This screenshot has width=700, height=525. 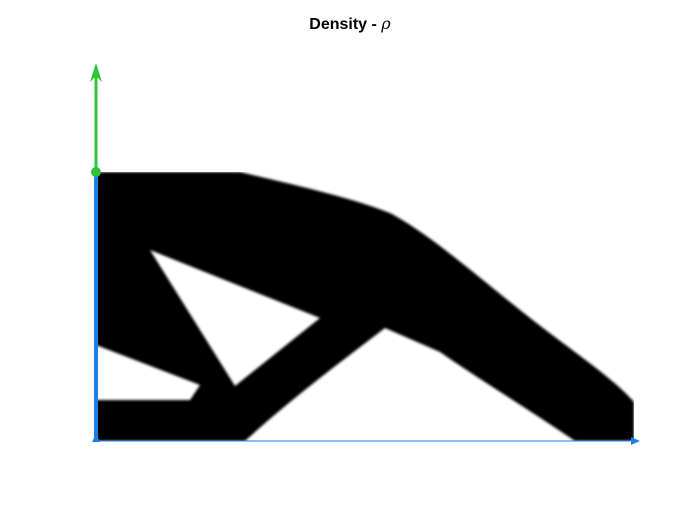 What do you see at coordinates (96, 72) in the screenshot?
I see `arrow-up-icon` at bounding box center [96, 72].